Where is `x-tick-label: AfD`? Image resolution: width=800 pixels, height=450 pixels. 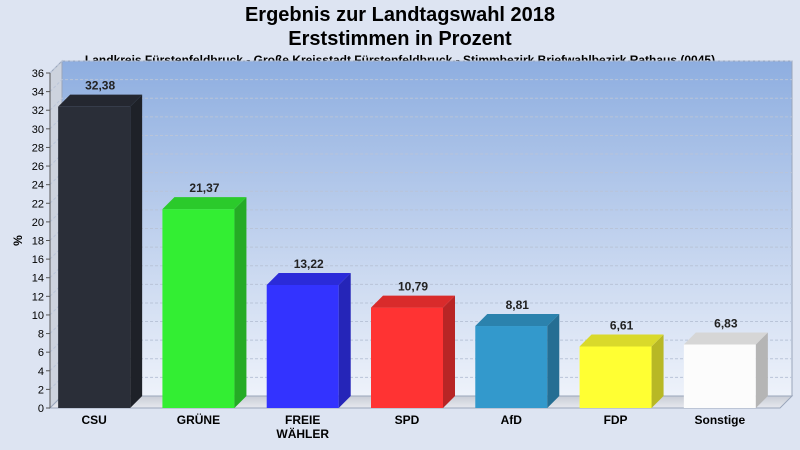 x-tick-label: AfD is located at coordinates (512, 420).